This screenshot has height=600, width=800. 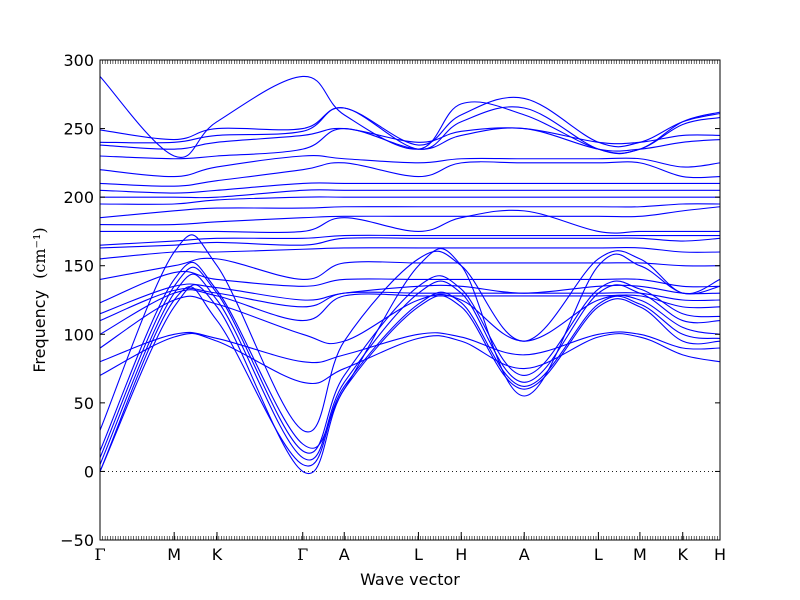 I want to click on y-tick-label: 250, so click(x=78, y=129).